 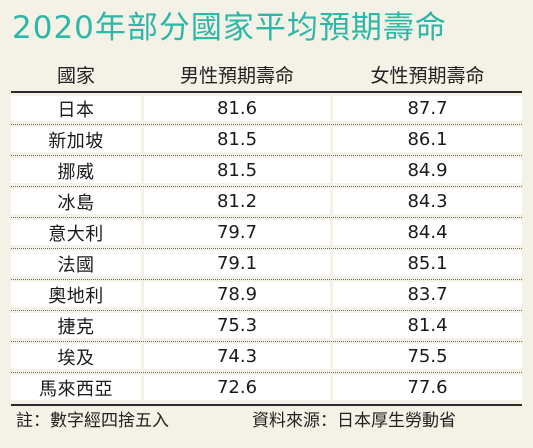 I want to click on female-value-cell: 84.3, so click(x=427, y=201).